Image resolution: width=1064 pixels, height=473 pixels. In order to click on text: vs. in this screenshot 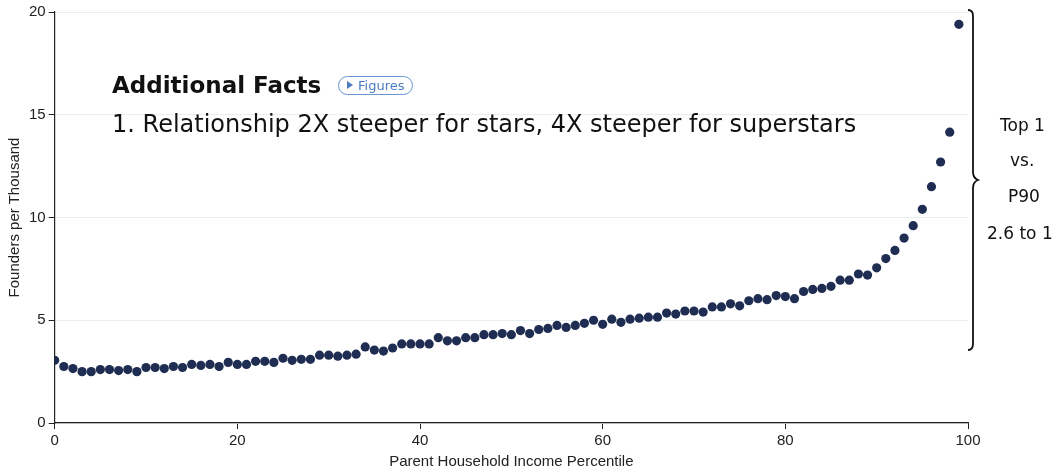, I will do `click(1022, 160)`.